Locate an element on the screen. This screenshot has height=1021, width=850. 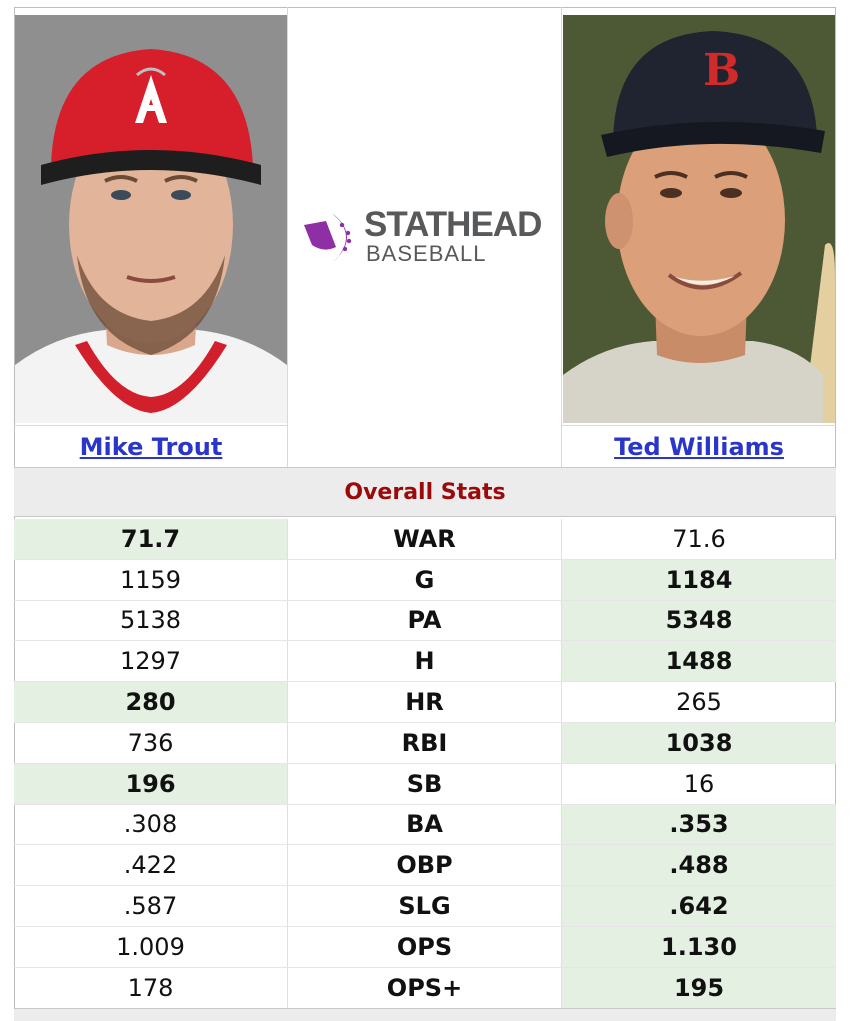
stat-label: SLG is located at coordinates (425, 906).